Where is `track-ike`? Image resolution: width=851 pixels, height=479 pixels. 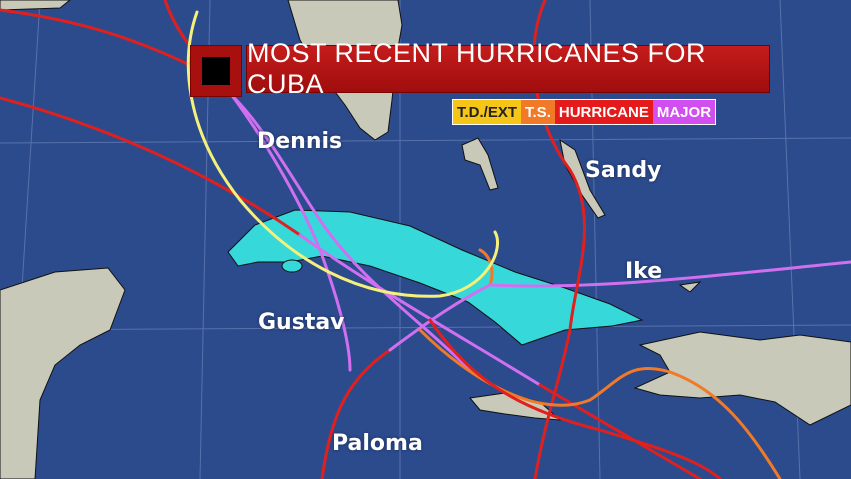 track-ike is located at coordinates (669, 274).